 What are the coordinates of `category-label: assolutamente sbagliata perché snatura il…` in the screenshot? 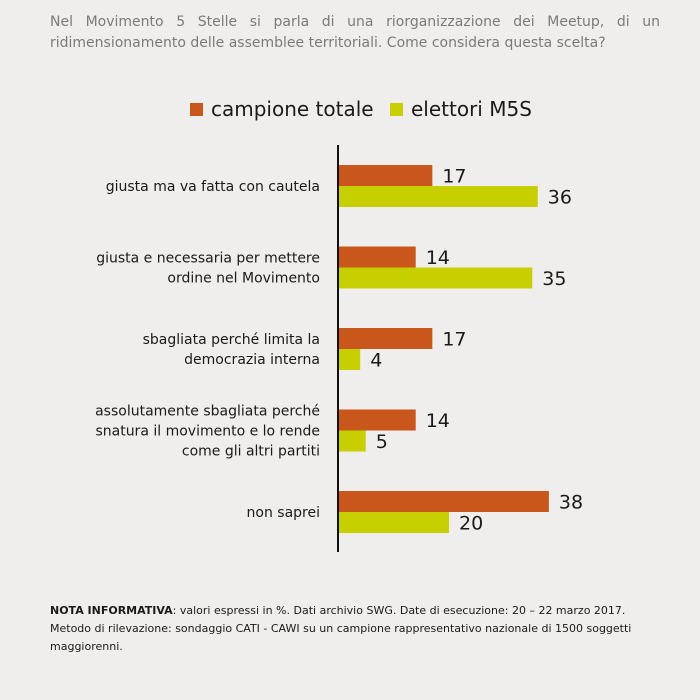 It's located at (207, 432).